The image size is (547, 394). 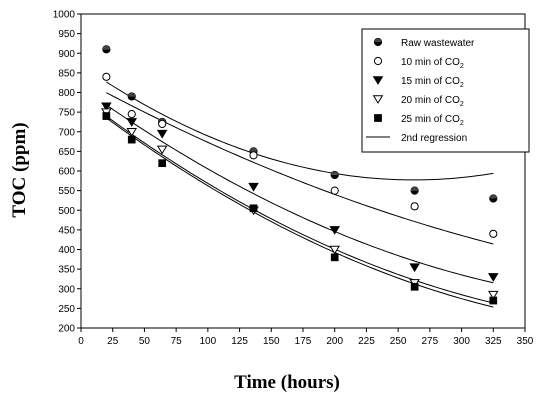 I want to click on x-tick-label: 100, so click(x=208, y=341).